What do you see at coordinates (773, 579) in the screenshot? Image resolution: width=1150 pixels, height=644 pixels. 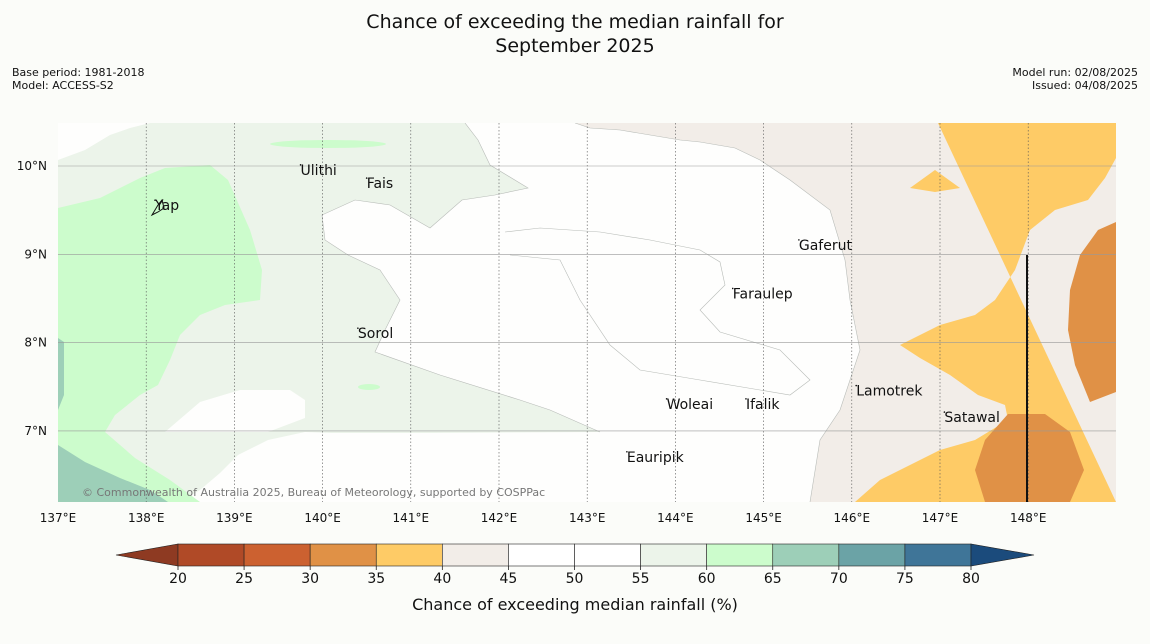 I see `colorbar-tick-label: 65` at bounding box center [773, 579].